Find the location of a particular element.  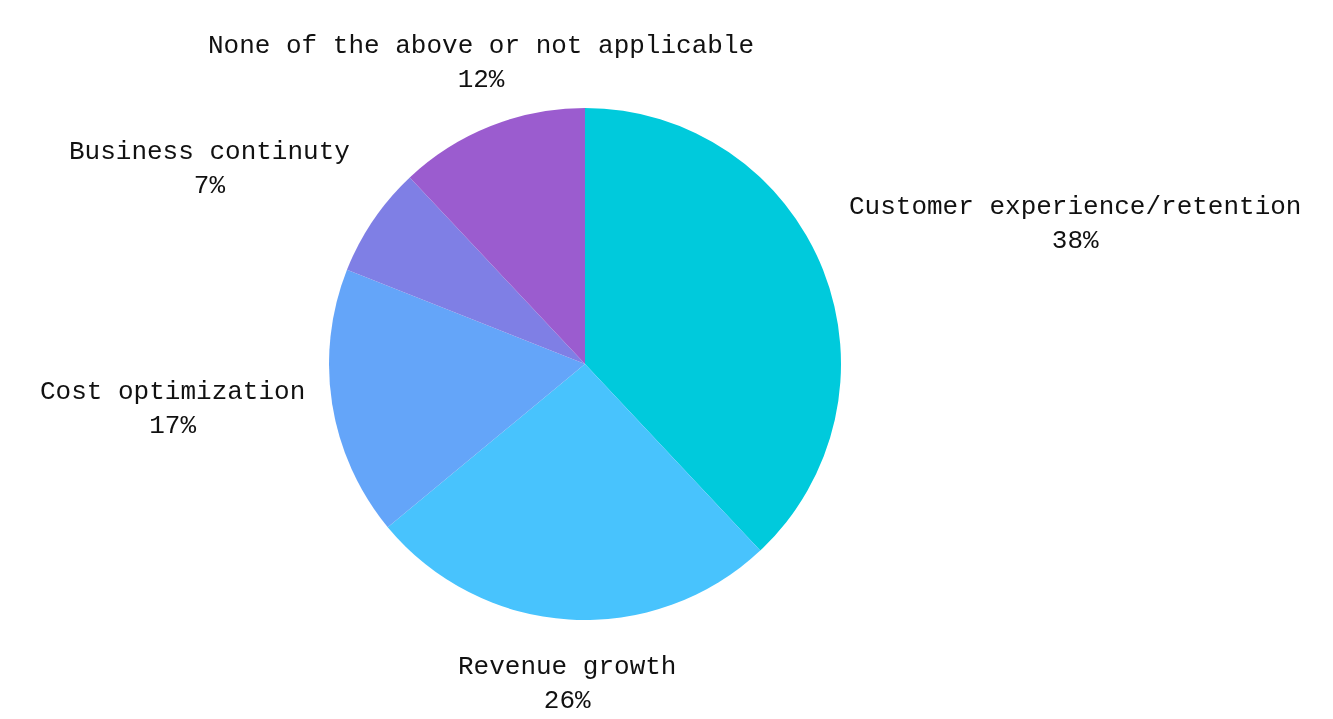

slice-label: Revenue growth is located at coordinates (567, 667).